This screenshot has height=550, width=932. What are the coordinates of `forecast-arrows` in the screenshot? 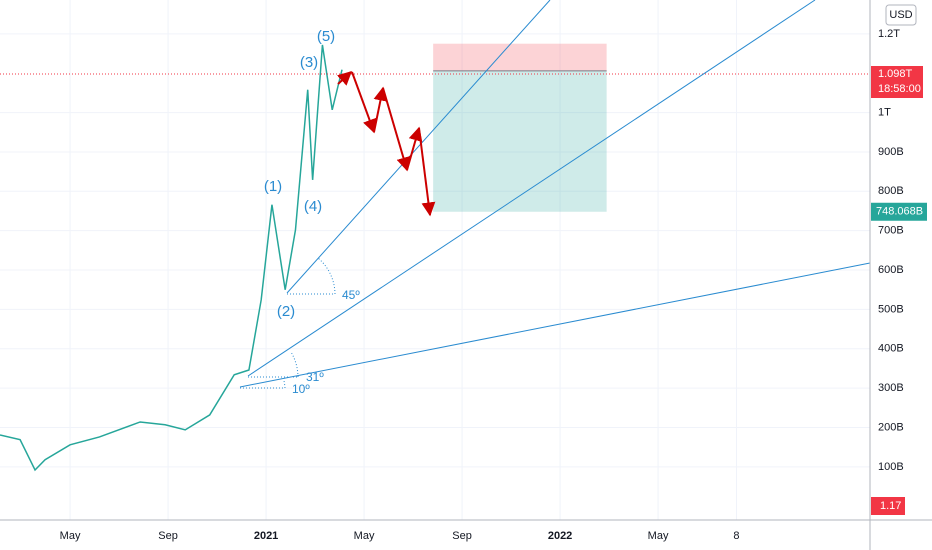 It's located at (386, 144).